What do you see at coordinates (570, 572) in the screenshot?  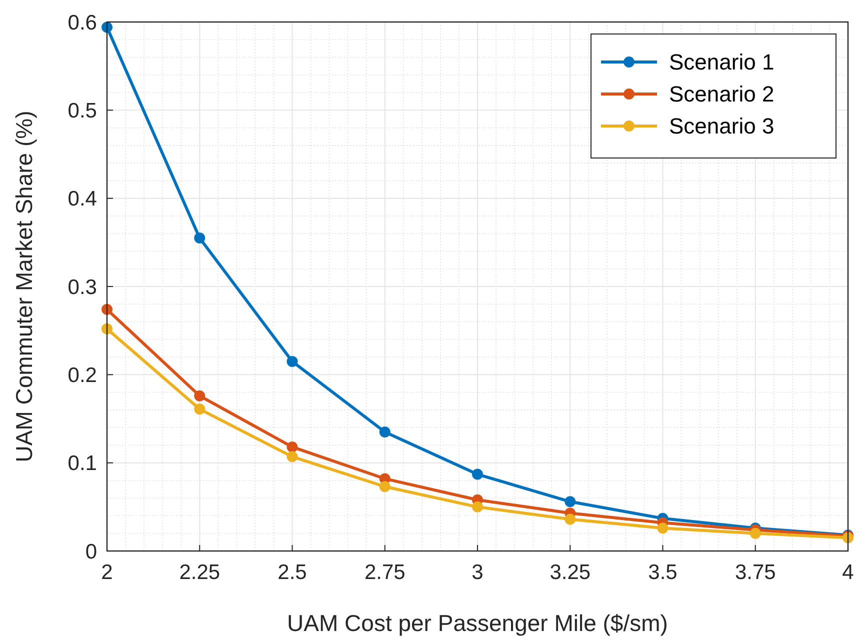 I see `x-tick-label: 3.25` at bounding box center [570, 572].